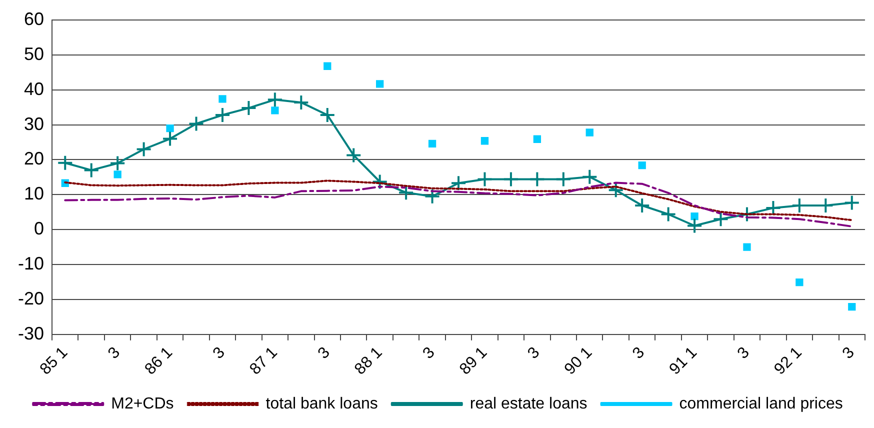 Image resolution: width=874 pixels, height=428 pixels. What do you see at coordinates (263, 361) in the screenshot?
I see `x-tick-label: 87 1` at bounding box center [263, 361].